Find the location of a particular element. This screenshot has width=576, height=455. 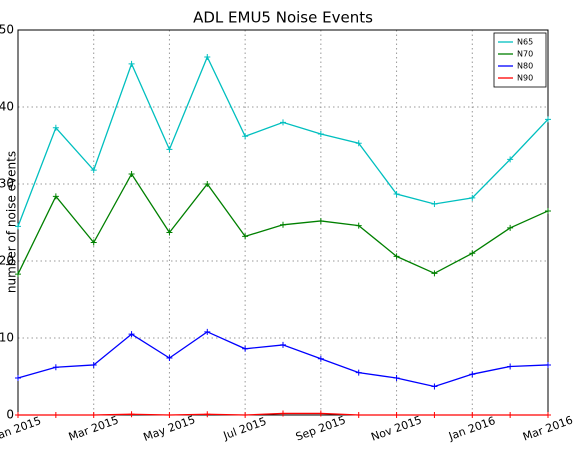

chart-title: ADL EMU5 Noise Events is located at coordinates (283, 18).